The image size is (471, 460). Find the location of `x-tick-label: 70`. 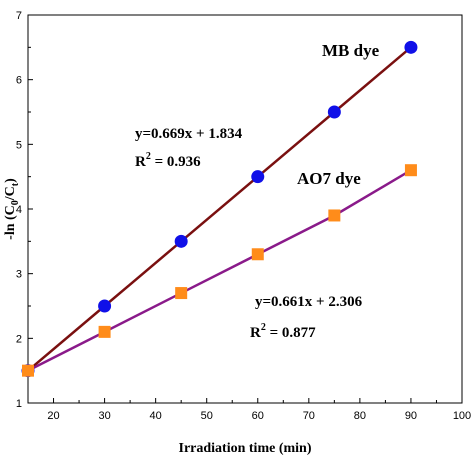

x-tick-label: 70 is located at coordinates (309, 416).